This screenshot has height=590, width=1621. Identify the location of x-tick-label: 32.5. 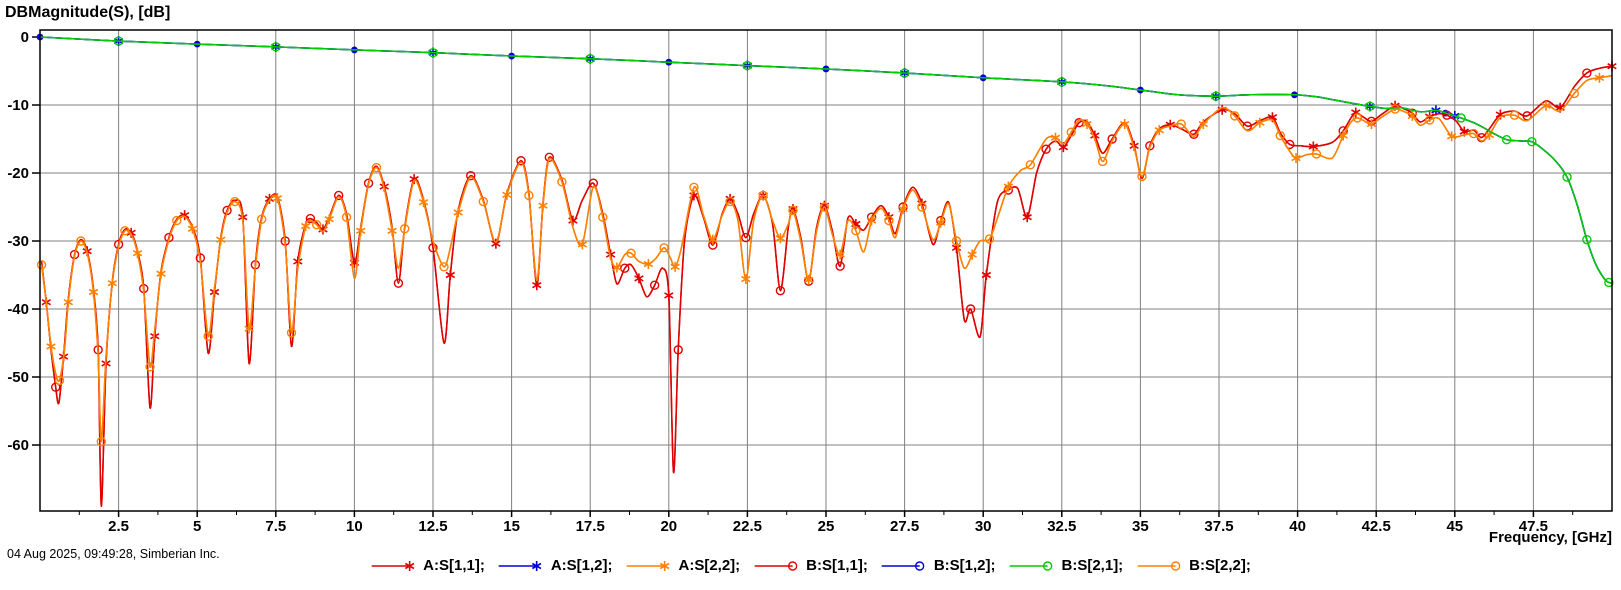
(1061, 526).